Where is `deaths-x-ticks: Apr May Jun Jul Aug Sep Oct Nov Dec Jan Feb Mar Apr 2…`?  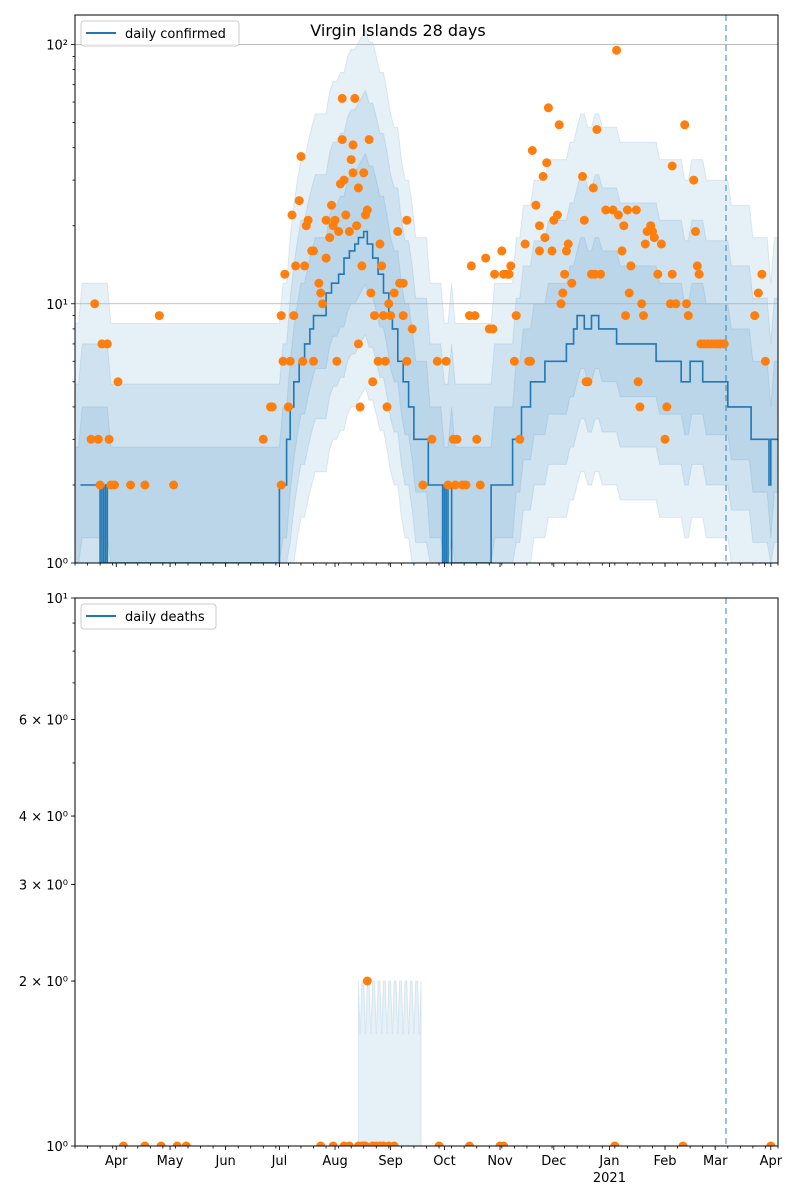
deaths-x-ticks: Apr May Jun Jul Aug Sep Oct Nov Dec Jan Feb Mar Apr 2… is located at coordinates (428, 1166).